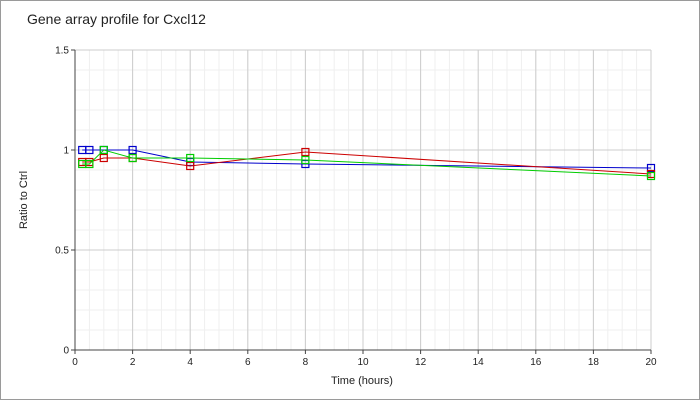  What do you see at coordinates (62, 51) in the screenshot?
I see `y-tick-label: 1.5` at bounding box center [62, 51].